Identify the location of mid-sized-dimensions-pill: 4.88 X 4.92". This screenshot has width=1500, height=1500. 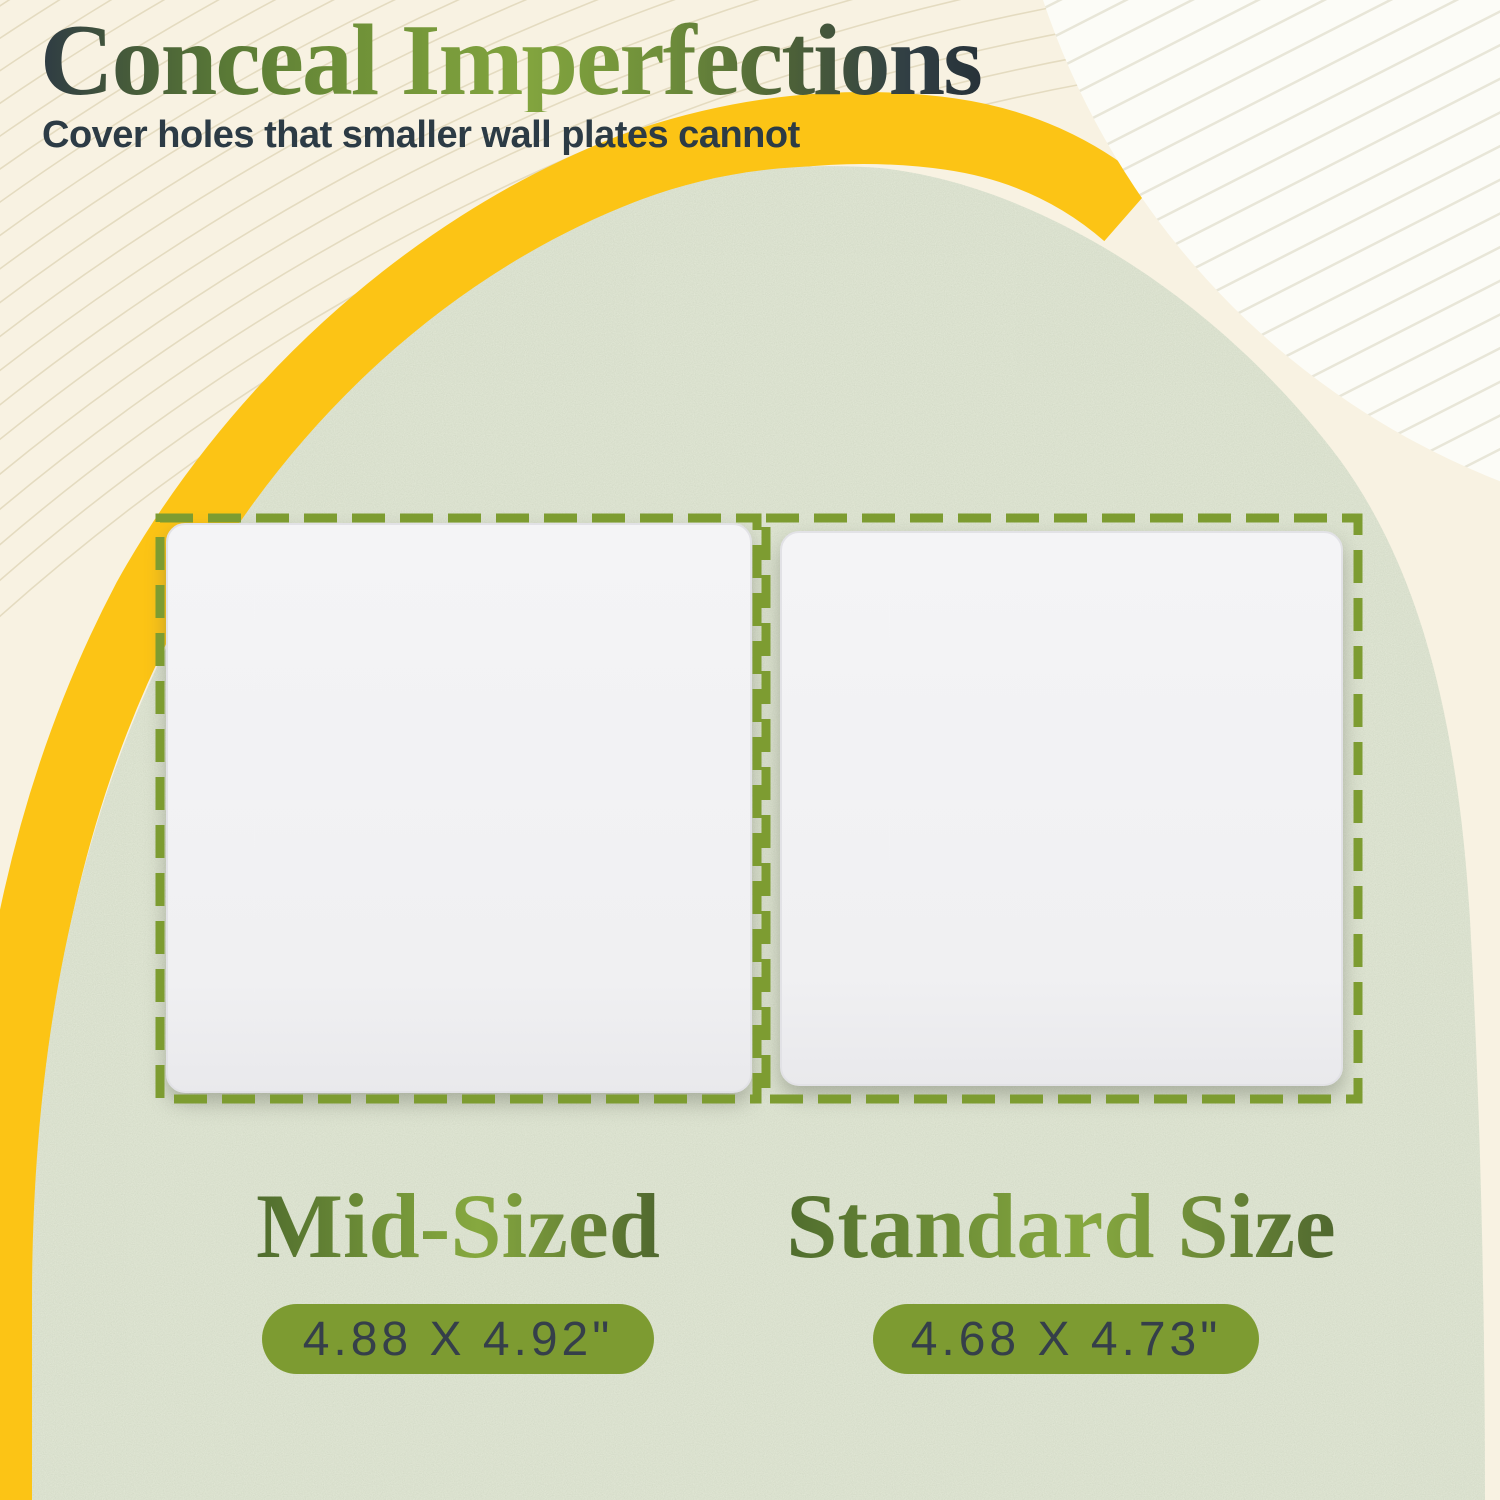
(458, 1339).